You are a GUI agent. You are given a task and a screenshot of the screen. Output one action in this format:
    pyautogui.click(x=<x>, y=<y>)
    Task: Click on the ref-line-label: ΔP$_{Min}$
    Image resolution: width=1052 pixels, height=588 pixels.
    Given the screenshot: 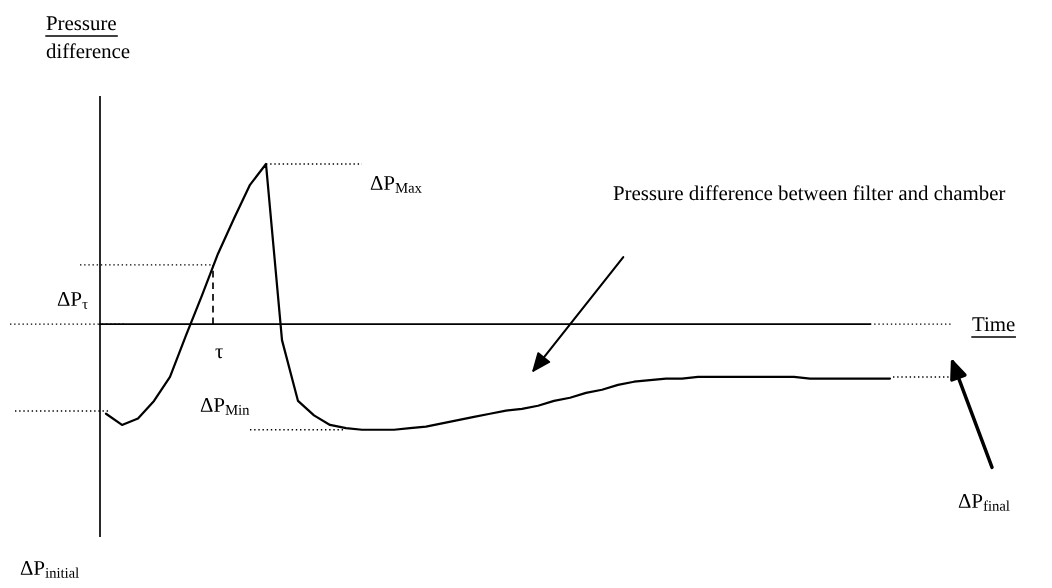 What is the action you would take?
    pyautogui.click(x=225, y=406)
    